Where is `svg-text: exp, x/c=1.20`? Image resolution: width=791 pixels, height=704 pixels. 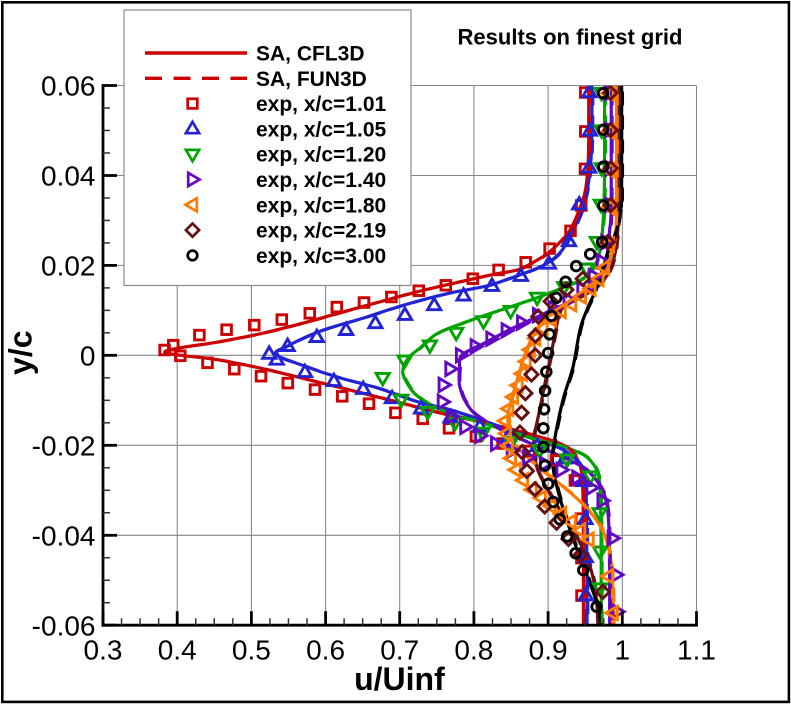
svg-text: exp, x/c=1.20 is located at coordinates (321, 155).